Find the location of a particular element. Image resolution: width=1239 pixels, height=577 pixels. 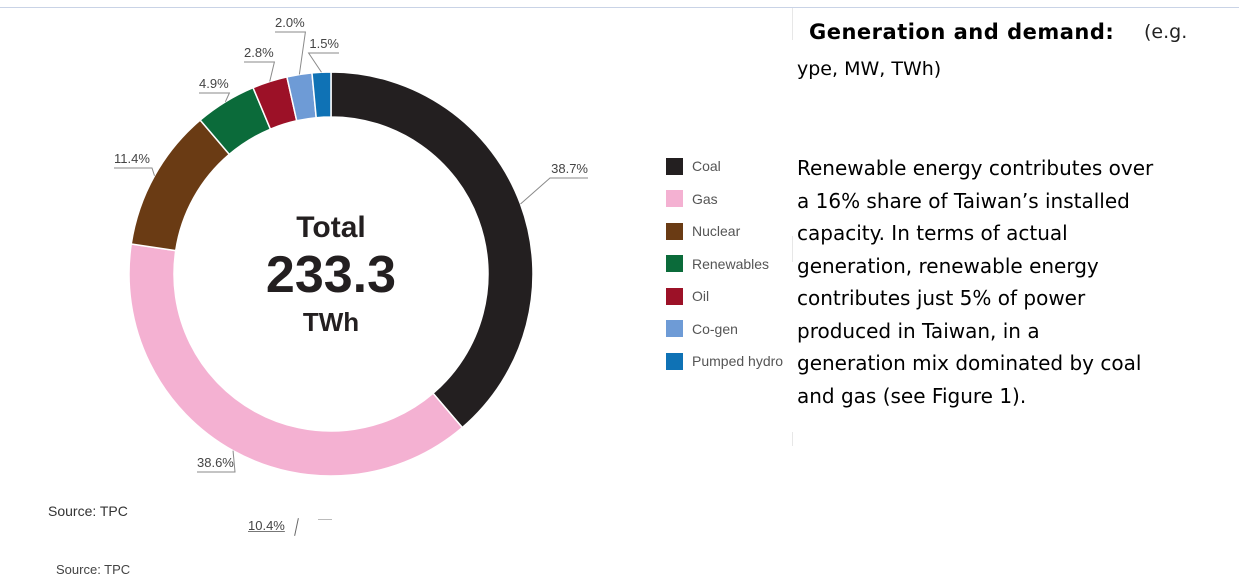

slice-pumped-hydro is located at coordinates (321, 95).